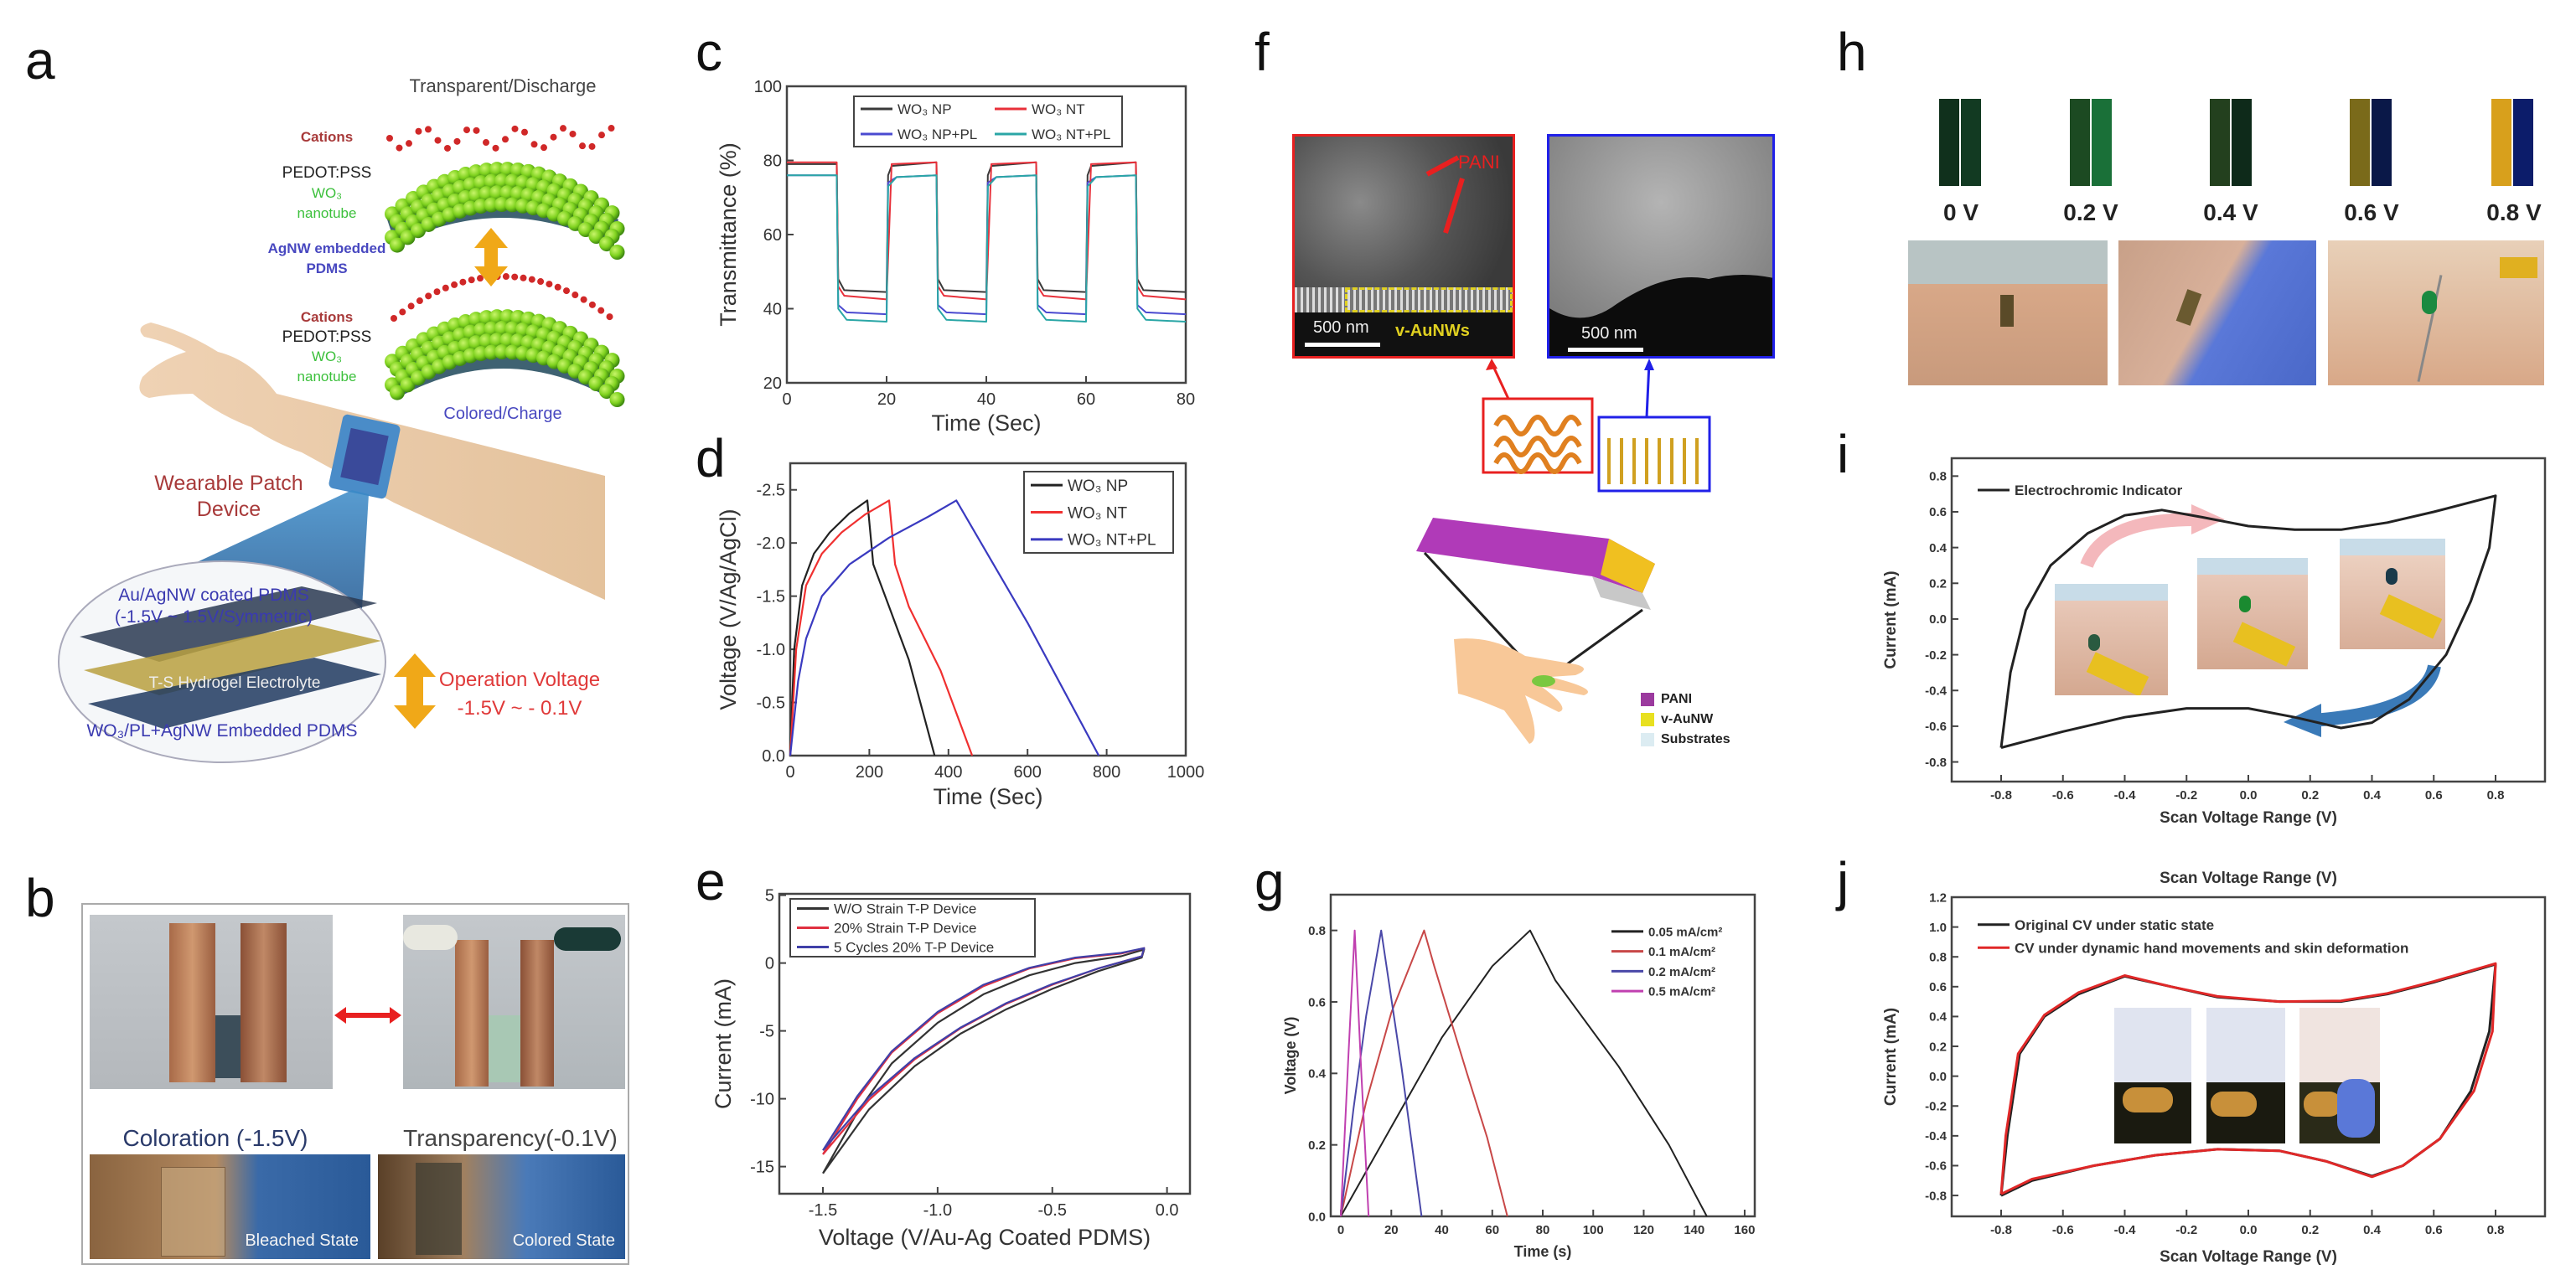 The width and height of the screenshot is (2576, 1275). I want to click on panel-f-legend: PANI v-AuNW Substrates, so click(1685, 719).